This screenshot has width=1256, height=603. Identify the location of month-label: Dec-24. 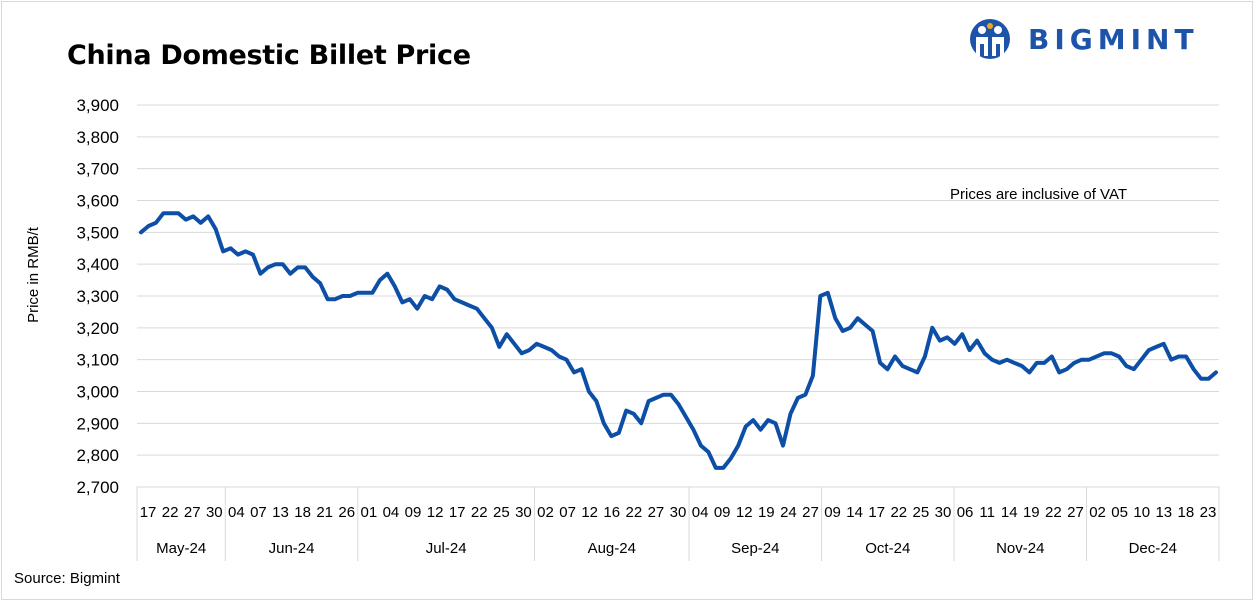
(1153, 548).